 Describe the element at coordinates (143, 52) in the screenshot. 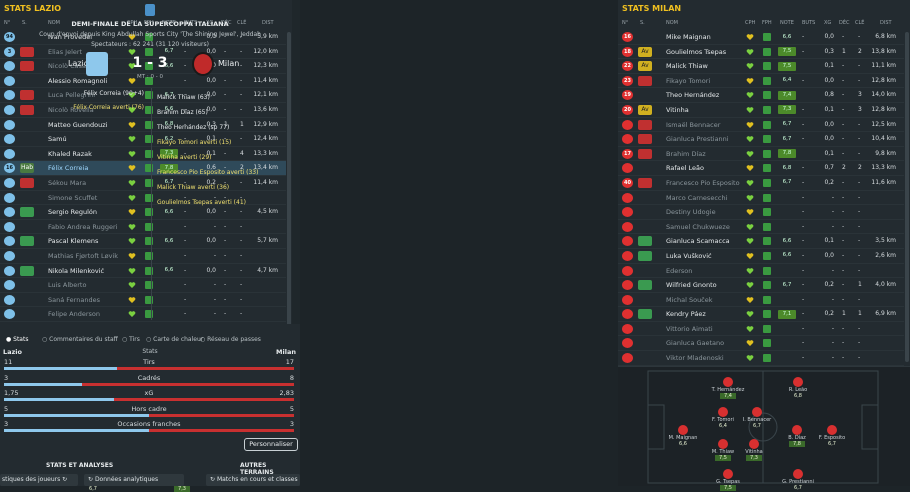

I see `table-row: 3 Elias Jelert 6,7-0,0- -12,0 km` at that location.